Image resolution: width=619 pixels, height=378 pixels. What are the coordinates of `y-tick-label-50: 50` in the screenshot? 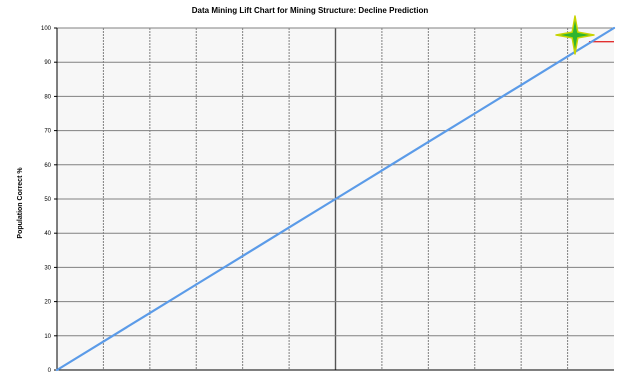 It's located at (47, 200).